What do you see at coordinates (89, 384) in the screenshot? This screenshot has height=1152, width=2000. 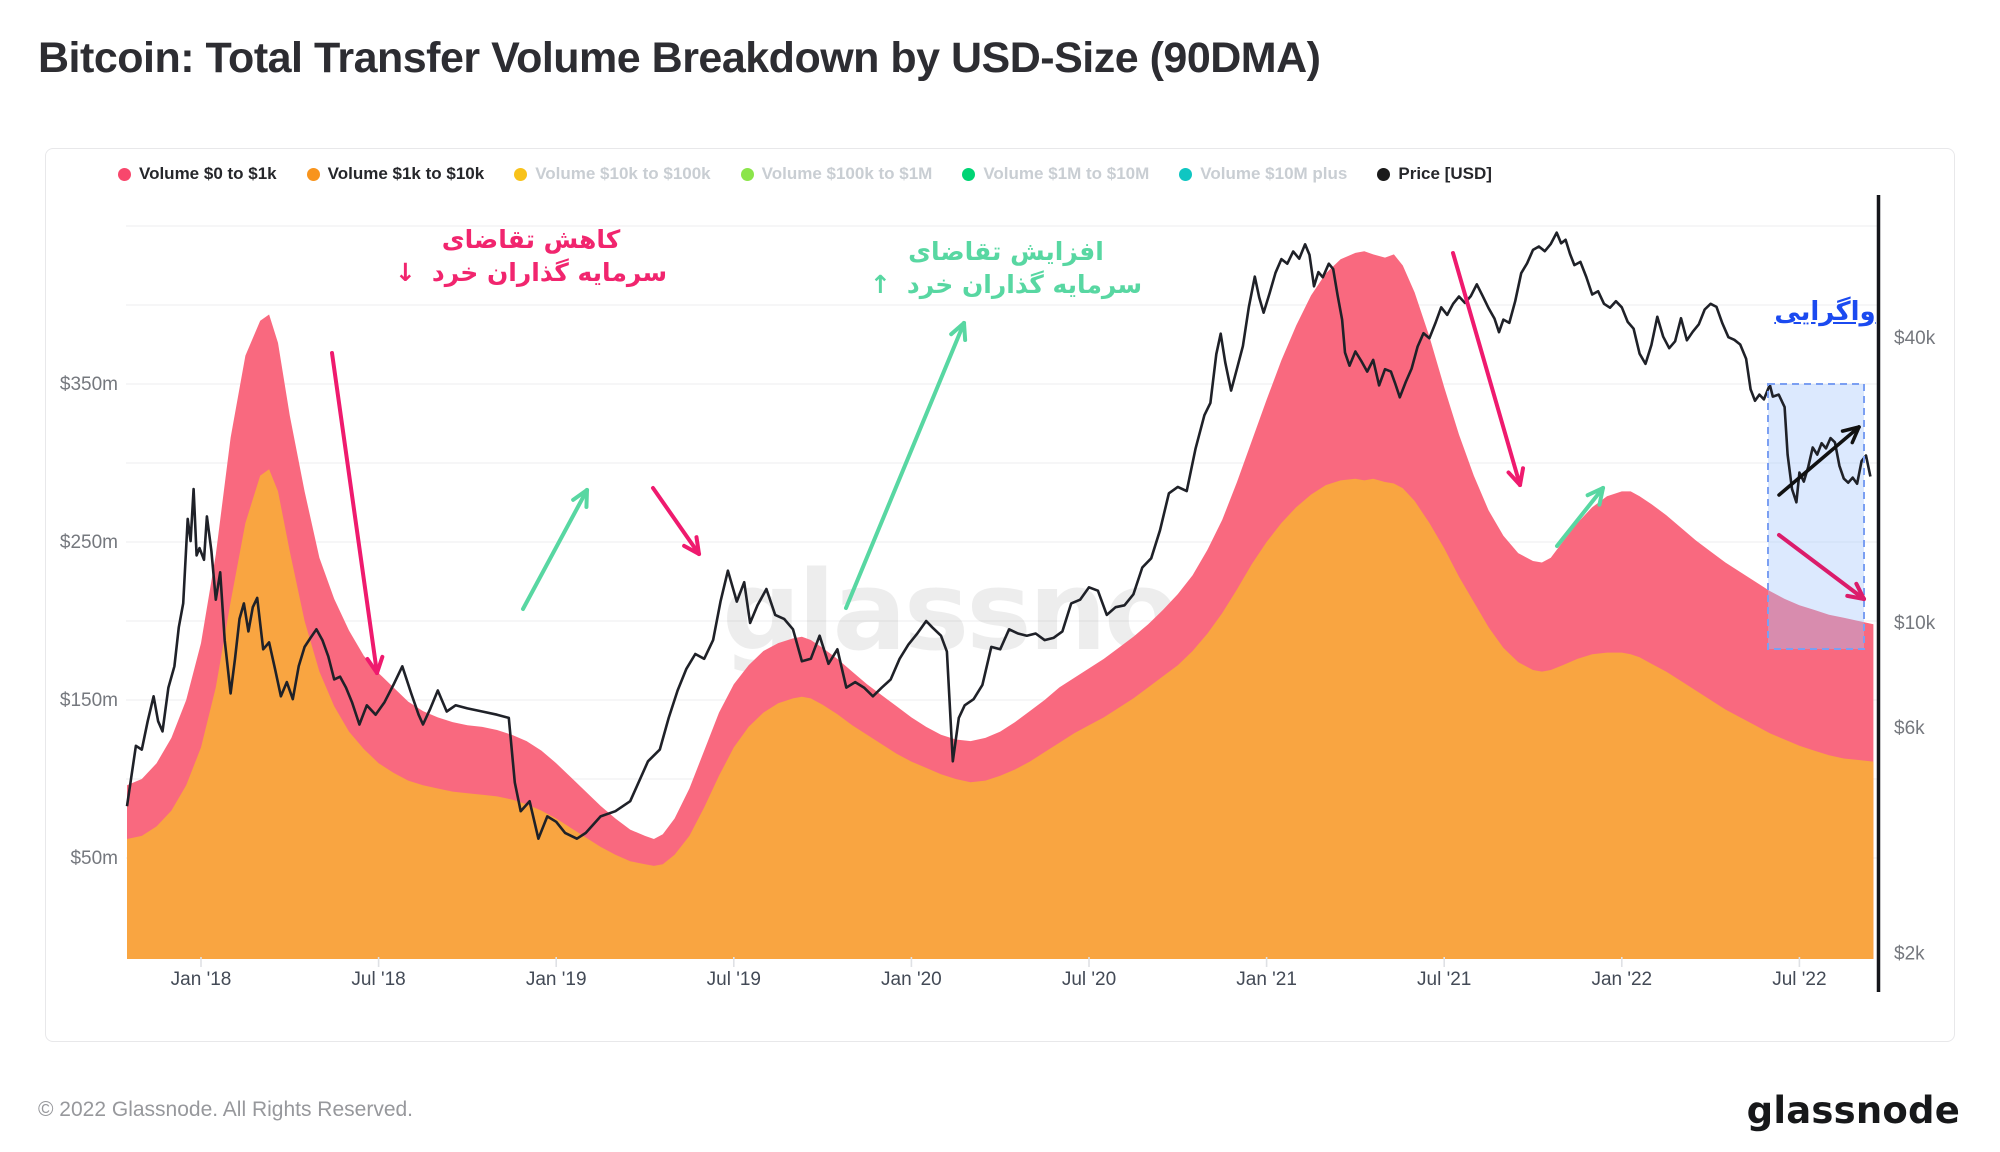 I see `left-axis-tick: $350m` at bounding box center [89, 384].